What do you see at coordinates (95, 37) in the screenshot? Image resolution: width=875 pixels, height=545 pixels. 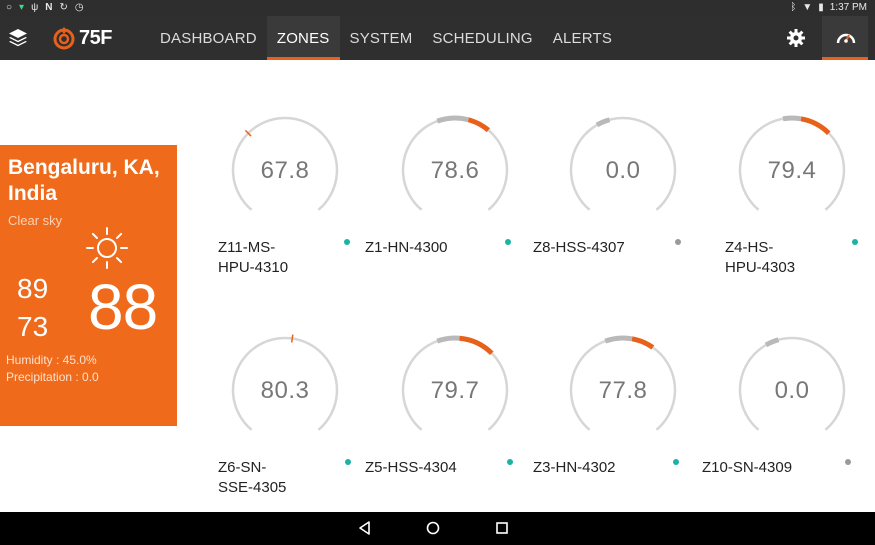 I see `brand-name: 75F` at bounding box center [95, 37].